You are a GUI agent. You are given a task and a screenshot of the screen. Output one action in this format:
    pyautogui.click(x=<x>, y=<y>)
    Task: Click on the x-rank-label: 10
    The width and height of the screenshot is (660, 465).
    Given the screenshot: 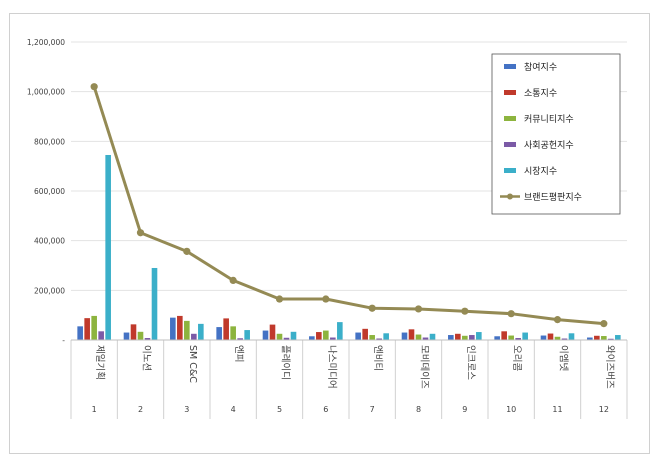 What is the action you would take?
    pyautogui.click(x=511, y=409)
    